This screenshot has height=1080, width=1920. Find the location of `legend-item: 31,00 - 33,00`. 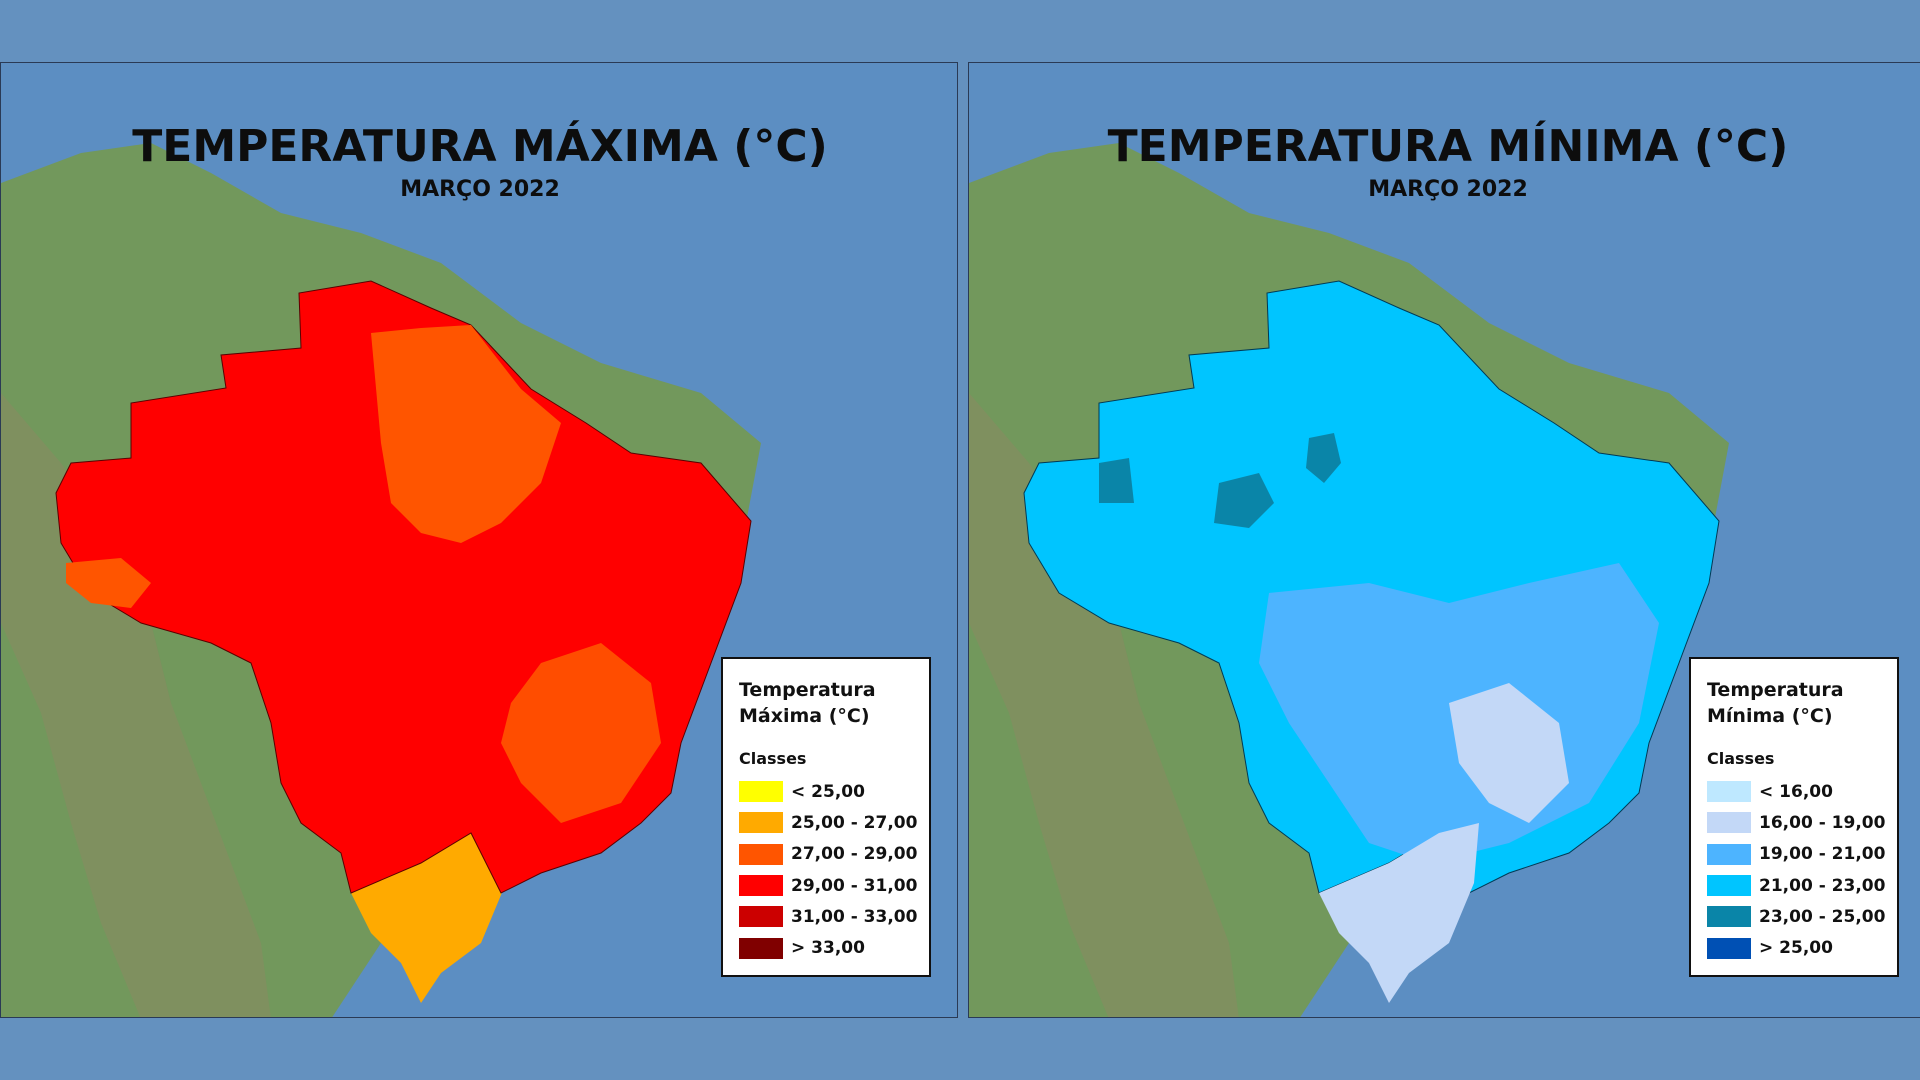

legend-item: 31,00 - 33,00 is located at coordinates (834, 916).